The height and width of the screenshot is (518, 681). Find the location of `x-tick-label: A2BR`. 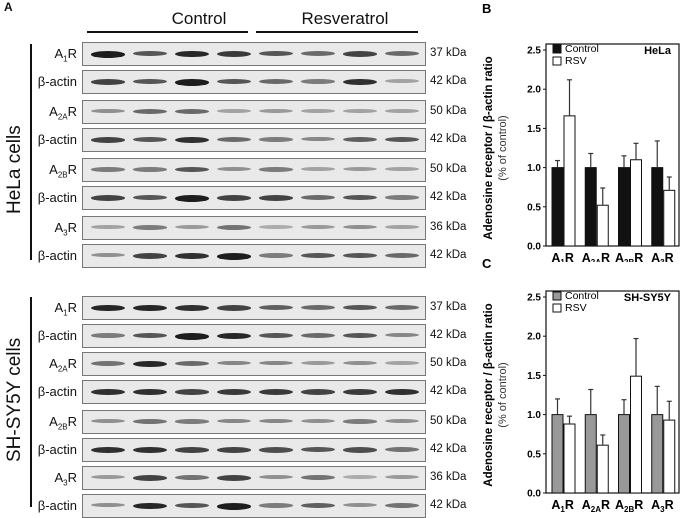

x-tick-label: A2BR is located at coordinates (629, 506).